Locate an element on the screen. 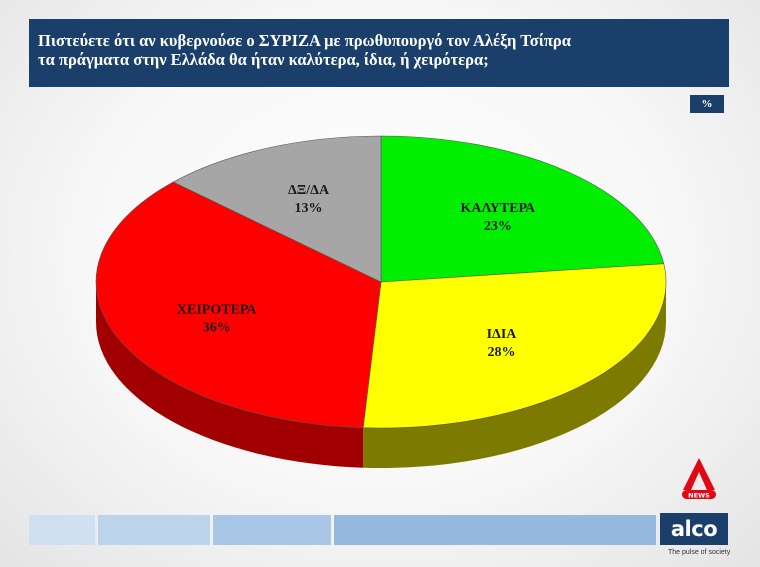  pie-side-ιδια is located at coordinates (514, 375).